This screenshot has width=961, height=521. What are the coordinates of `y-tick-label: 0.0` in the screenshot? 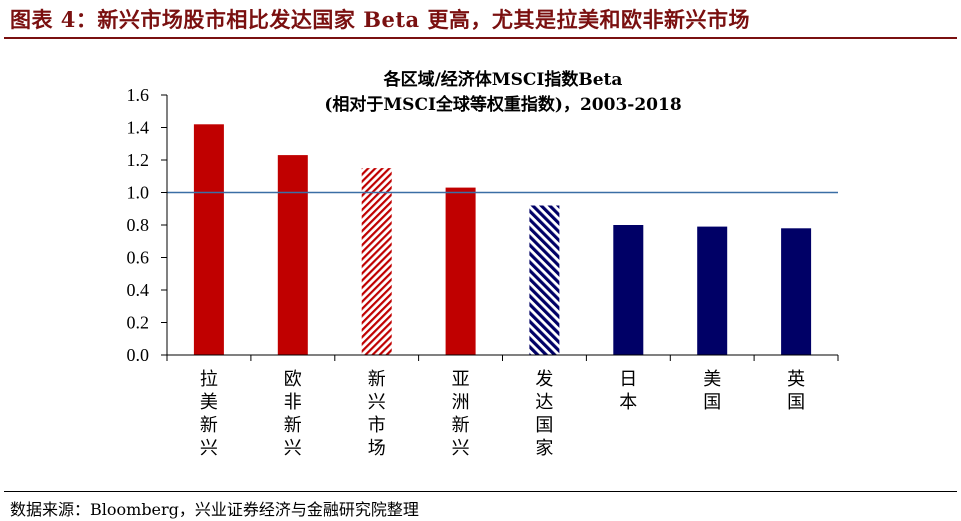 It's located at (138, 355).